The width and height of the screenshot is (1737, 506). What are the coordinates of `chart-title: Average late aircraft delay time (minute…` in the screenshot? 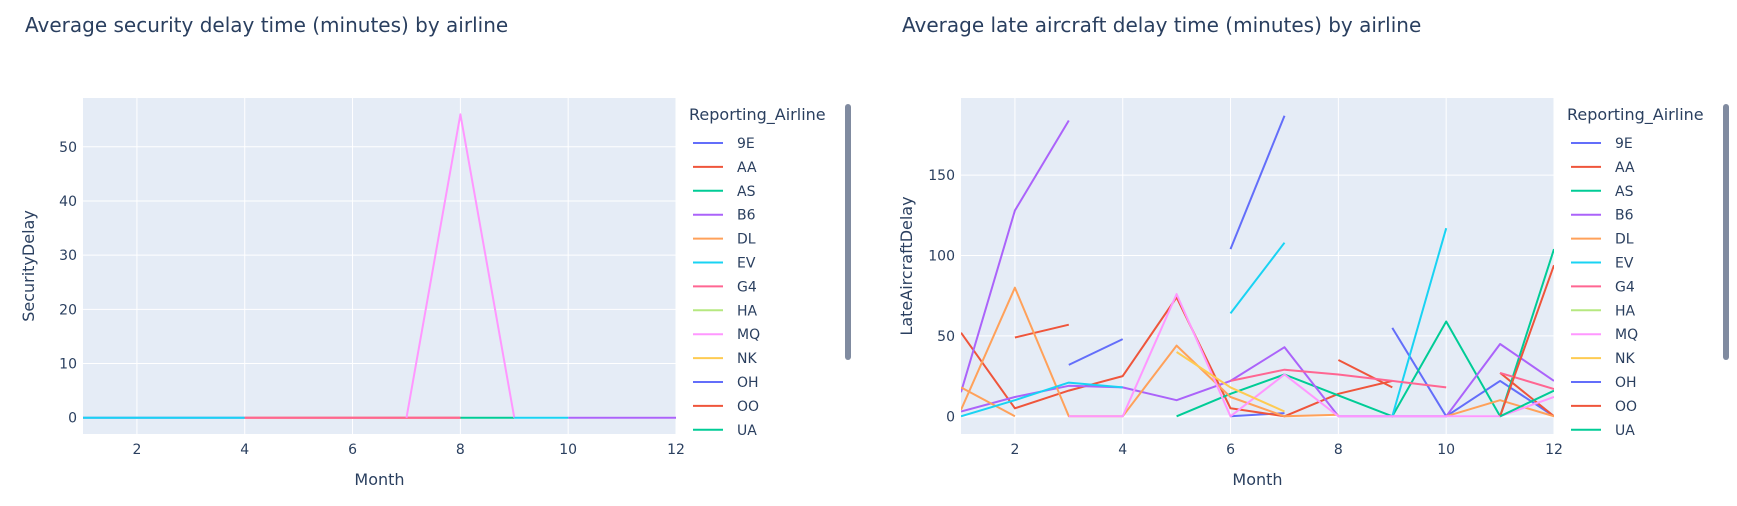 It's located at (1162, 25).